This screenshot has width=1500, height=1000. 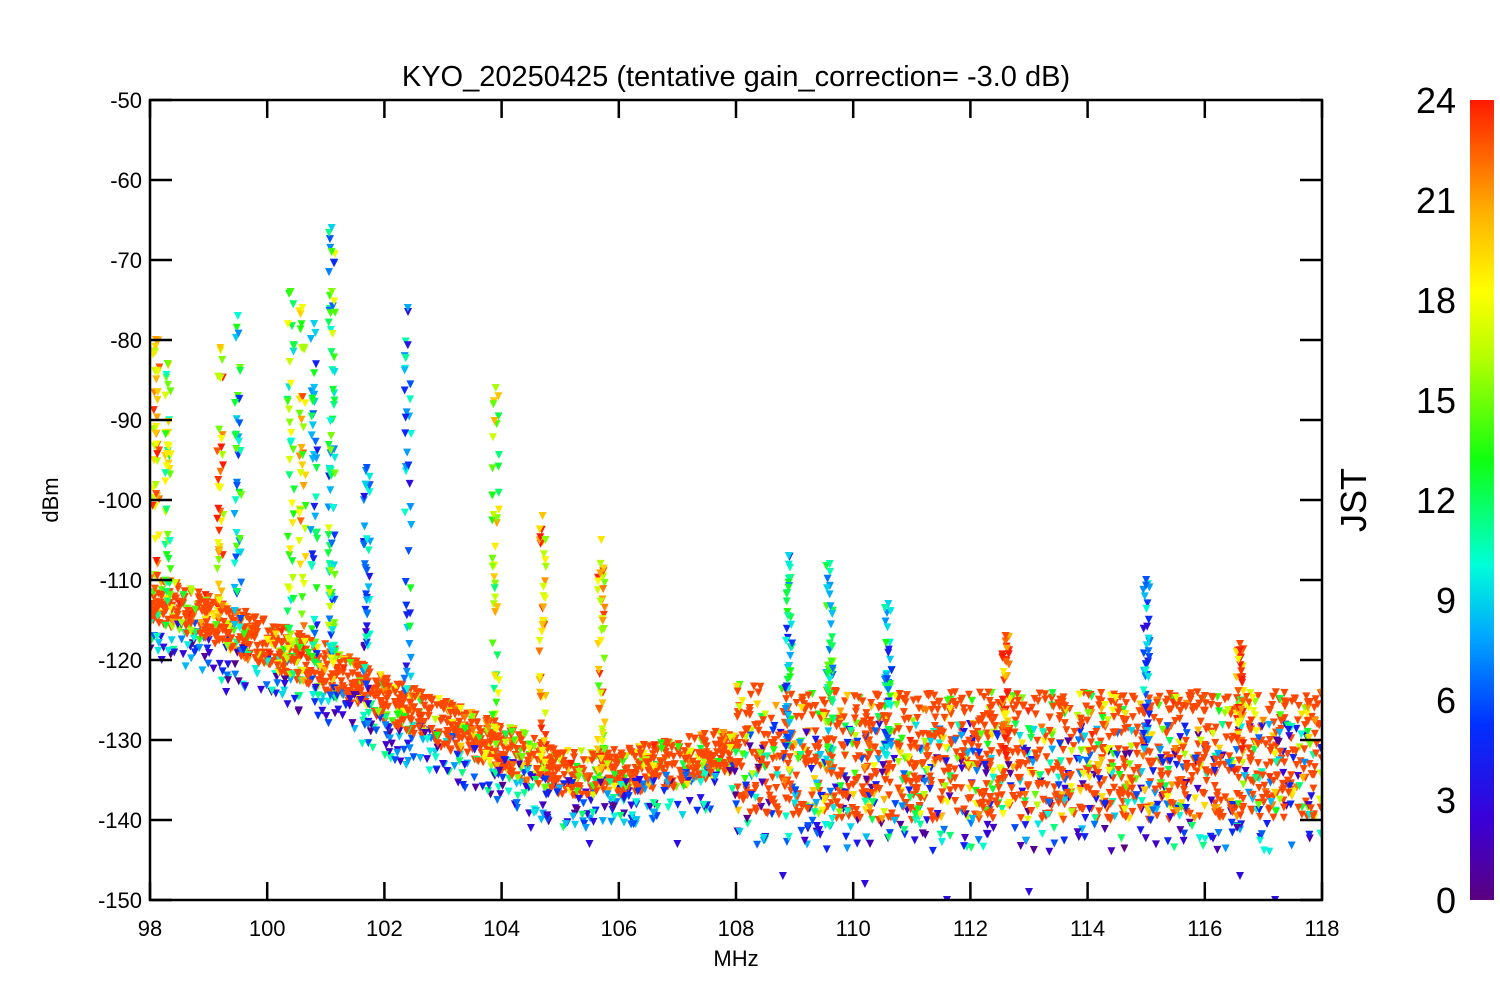 What do you see at coordinates (1436, 200) in the screenshot?
I see `colorbar-tick-label: 21` at bounding box center [1436, 200].